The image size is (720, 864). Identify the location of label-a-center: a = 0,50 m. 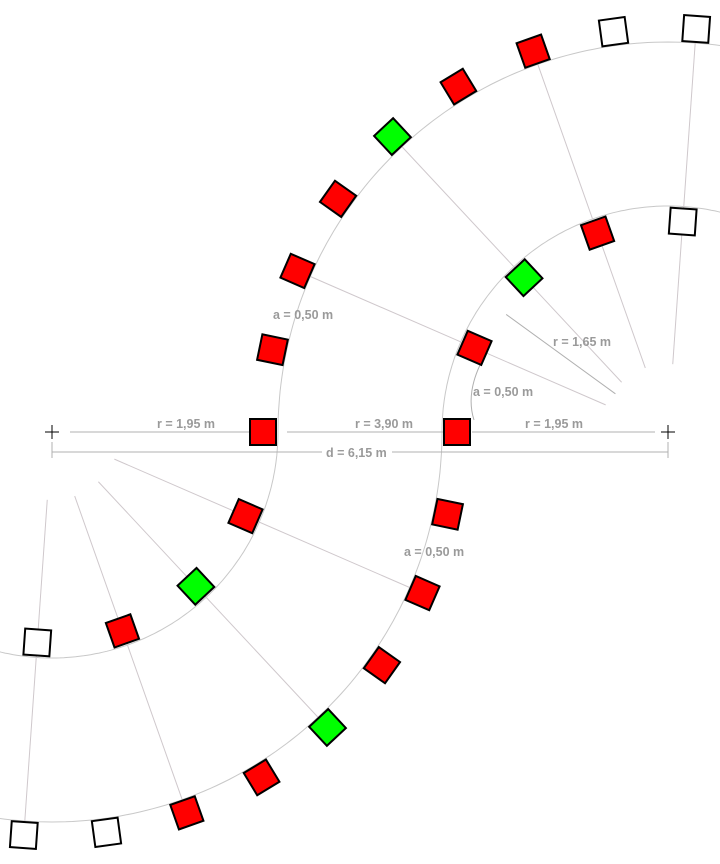
(503, 392).